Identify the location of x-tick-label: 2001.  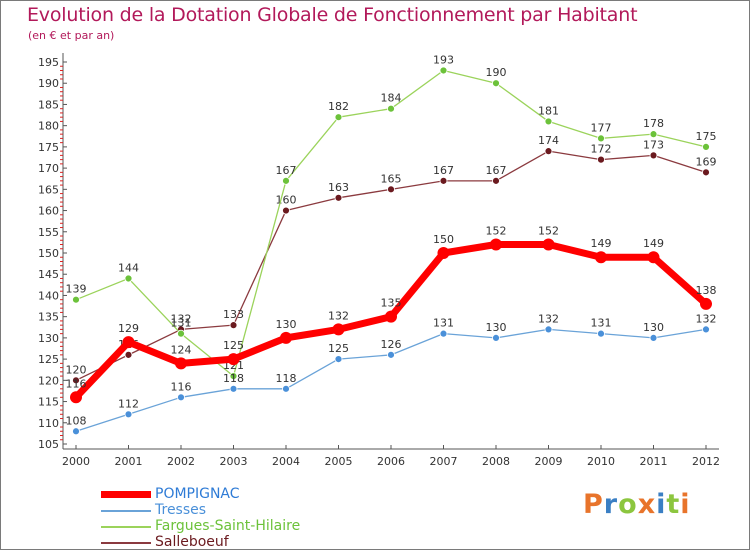
(129, 461).